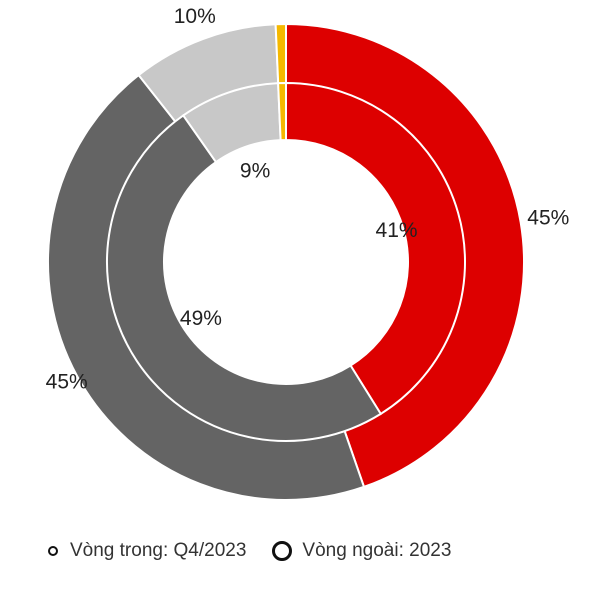  I want to click on legend-item-outer: Vòng ngoài: 2023, so click(361, 551).